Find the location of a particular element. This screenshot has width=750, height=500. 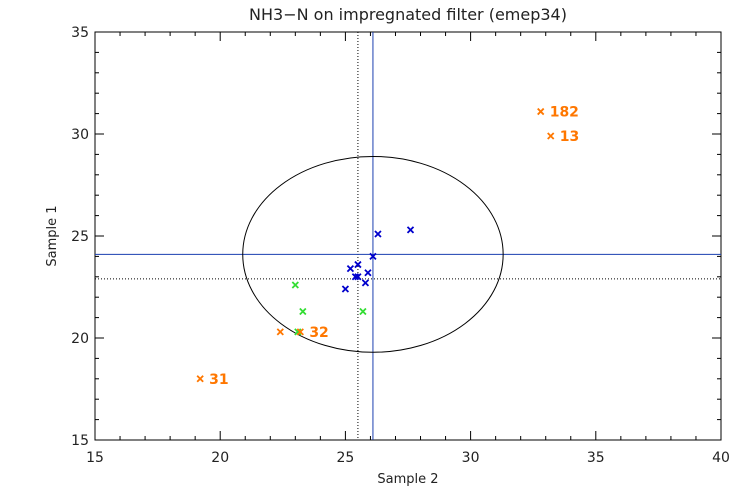

data-point-label: 31 is located at coordinates (218, 380).